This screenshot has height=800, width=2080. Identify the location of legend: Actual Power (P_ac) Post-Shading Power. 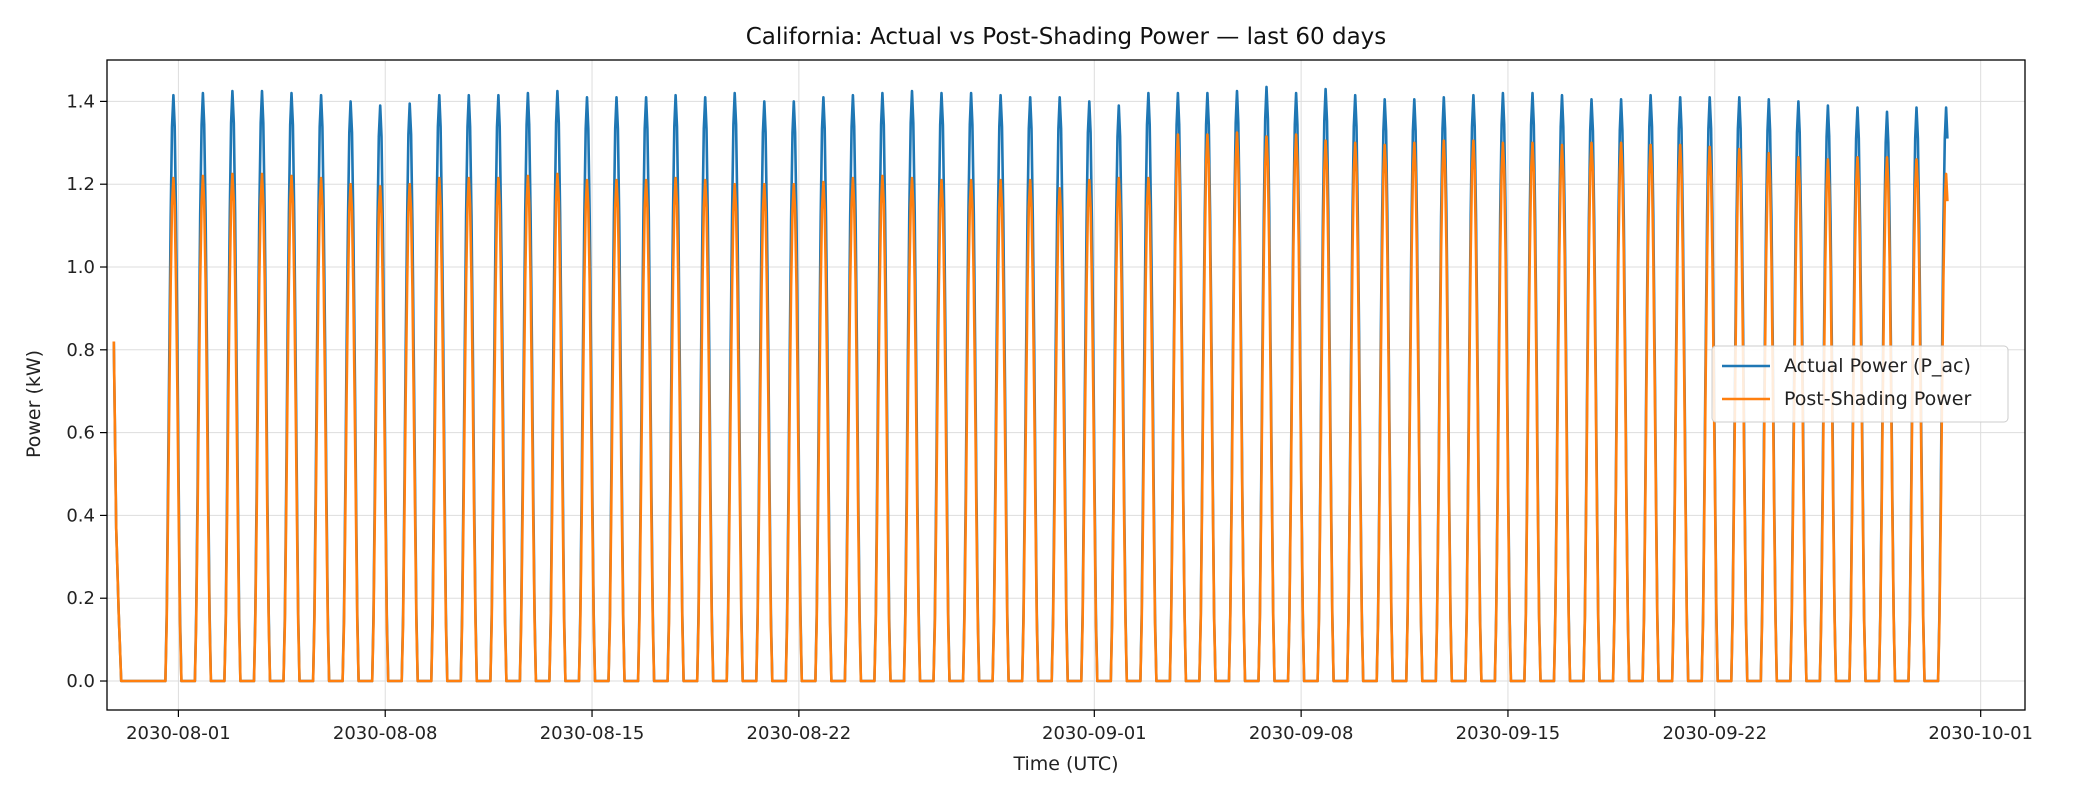
(1860, 384).